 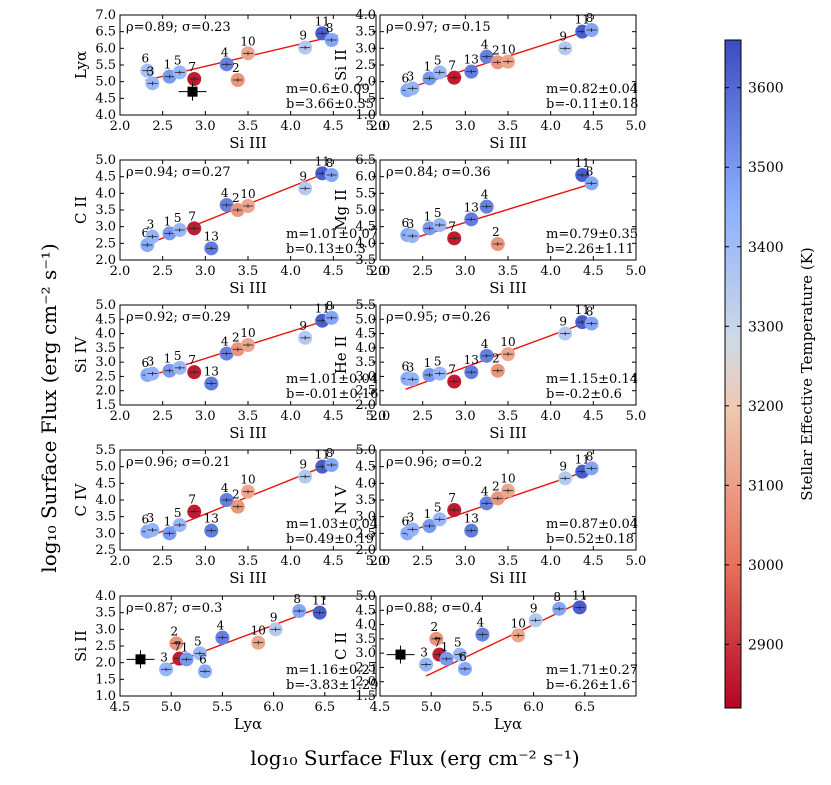 I want to click on fit-slope: m=0.87±0.04, so click(x=592, y=524).